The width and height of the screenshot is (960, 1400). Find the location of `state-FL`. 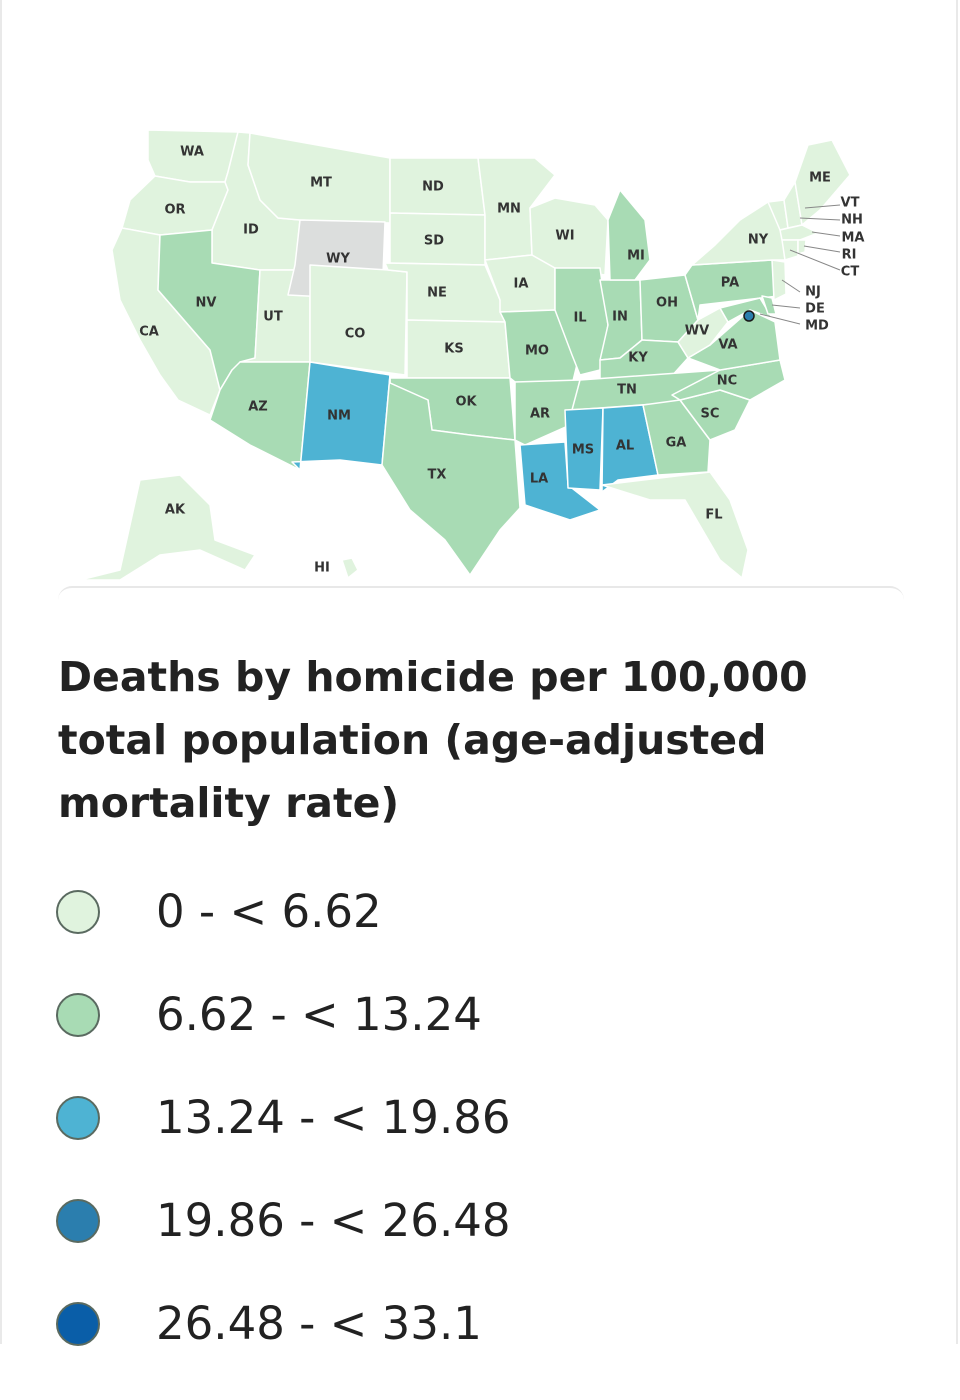

state-FL is located at coordinates (675, 525).